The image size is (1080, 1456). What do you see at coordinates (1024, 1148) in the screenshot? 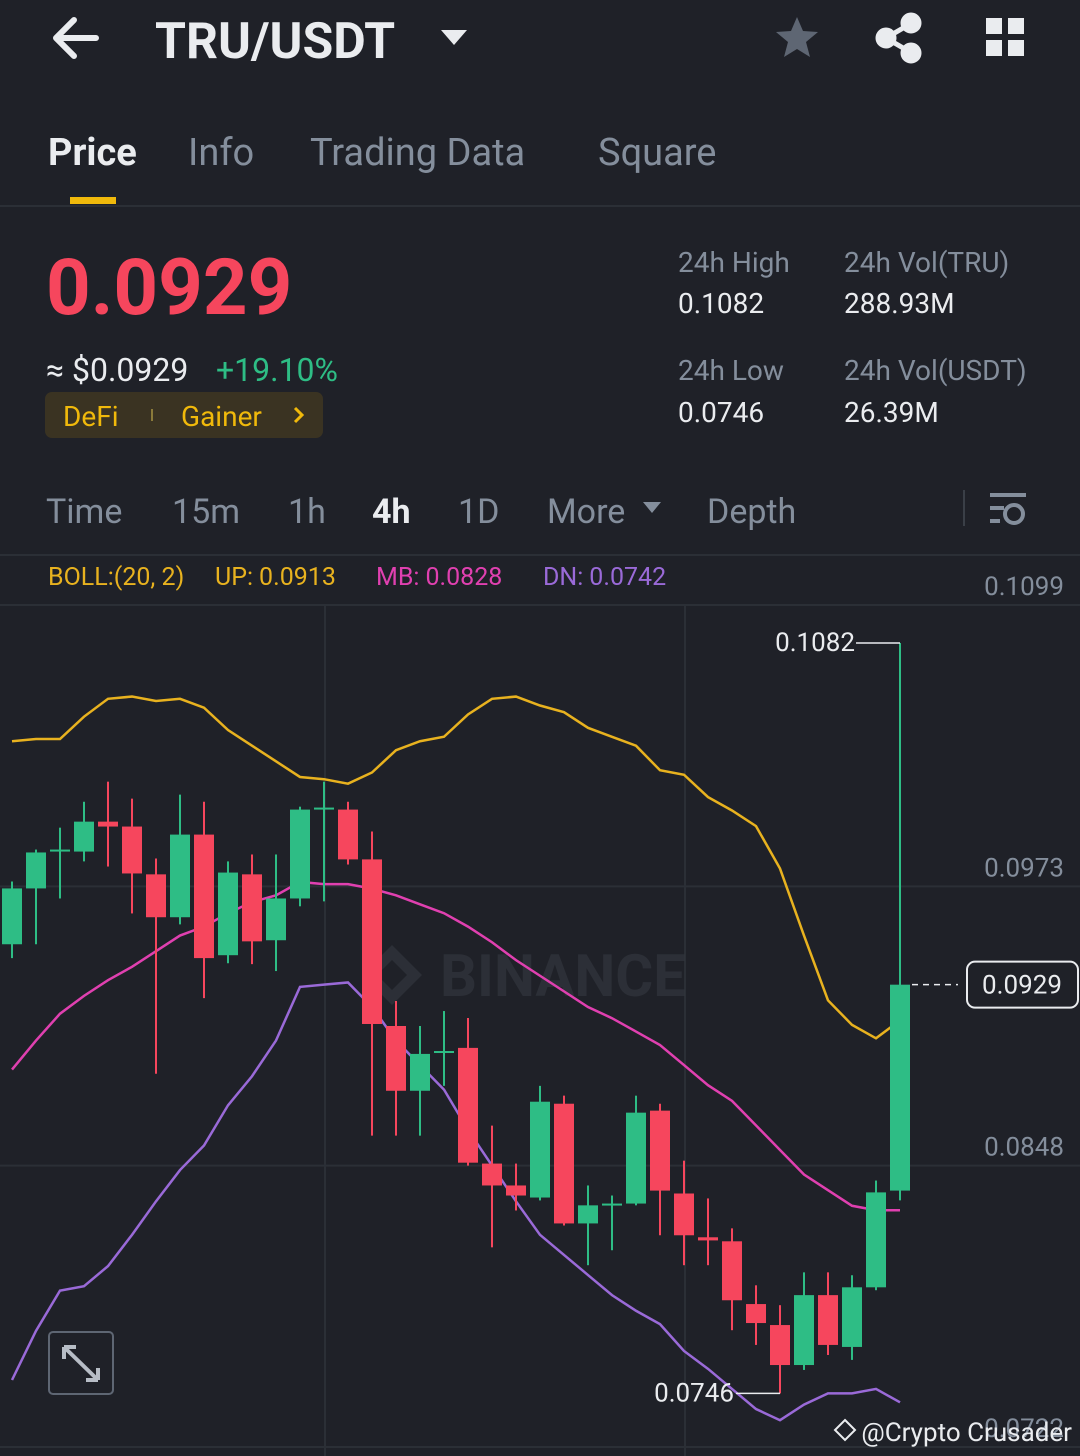
I see `y-tick-label: 0.0848` at bounding box center [1024, 1148].